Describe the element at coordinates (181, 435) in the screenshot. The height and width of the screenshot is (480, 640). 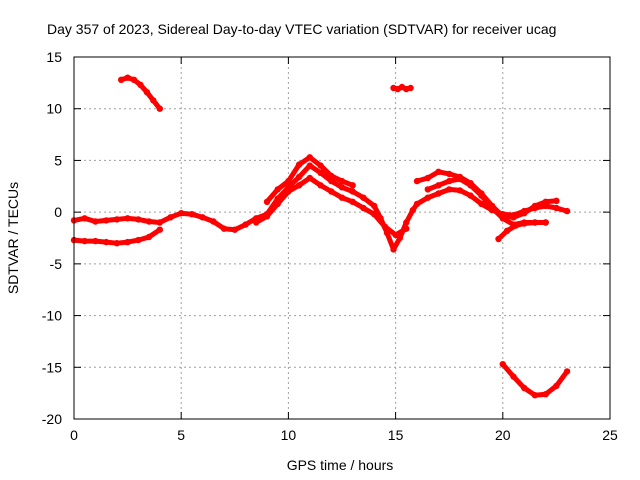
I see `x-tick-label: 5` at that location.